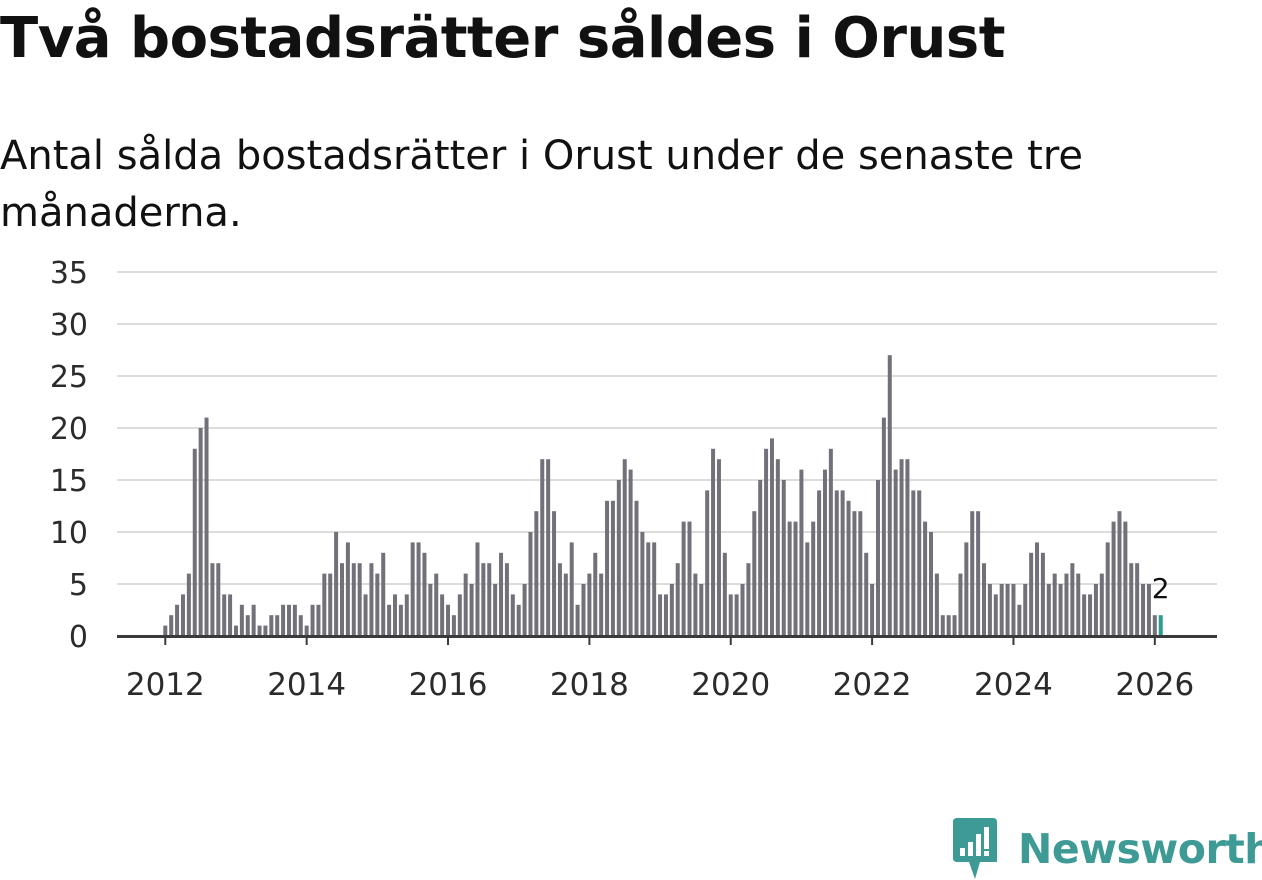 The height and width of the screenshot is (880, 1262). Describe the element at coordinates (69, 429) in the screenshot. I see `y-tick-label: 20` at that location.